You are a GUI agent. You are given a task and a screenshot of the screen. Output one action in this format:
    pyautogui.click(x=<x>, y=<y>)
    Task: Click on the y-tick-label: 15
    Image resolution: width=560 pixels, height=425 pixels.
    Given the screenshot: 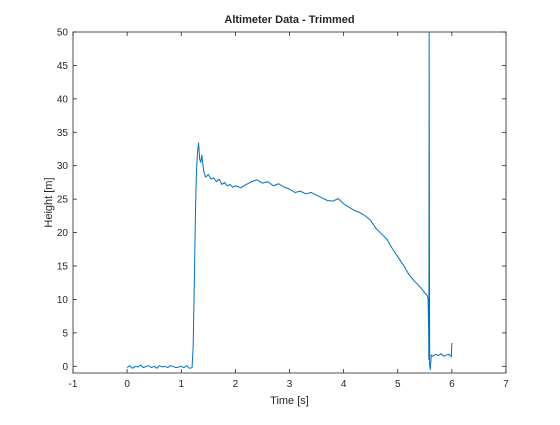 What is the action you would take?
    pyautogui.click(x=63, y=267)
    